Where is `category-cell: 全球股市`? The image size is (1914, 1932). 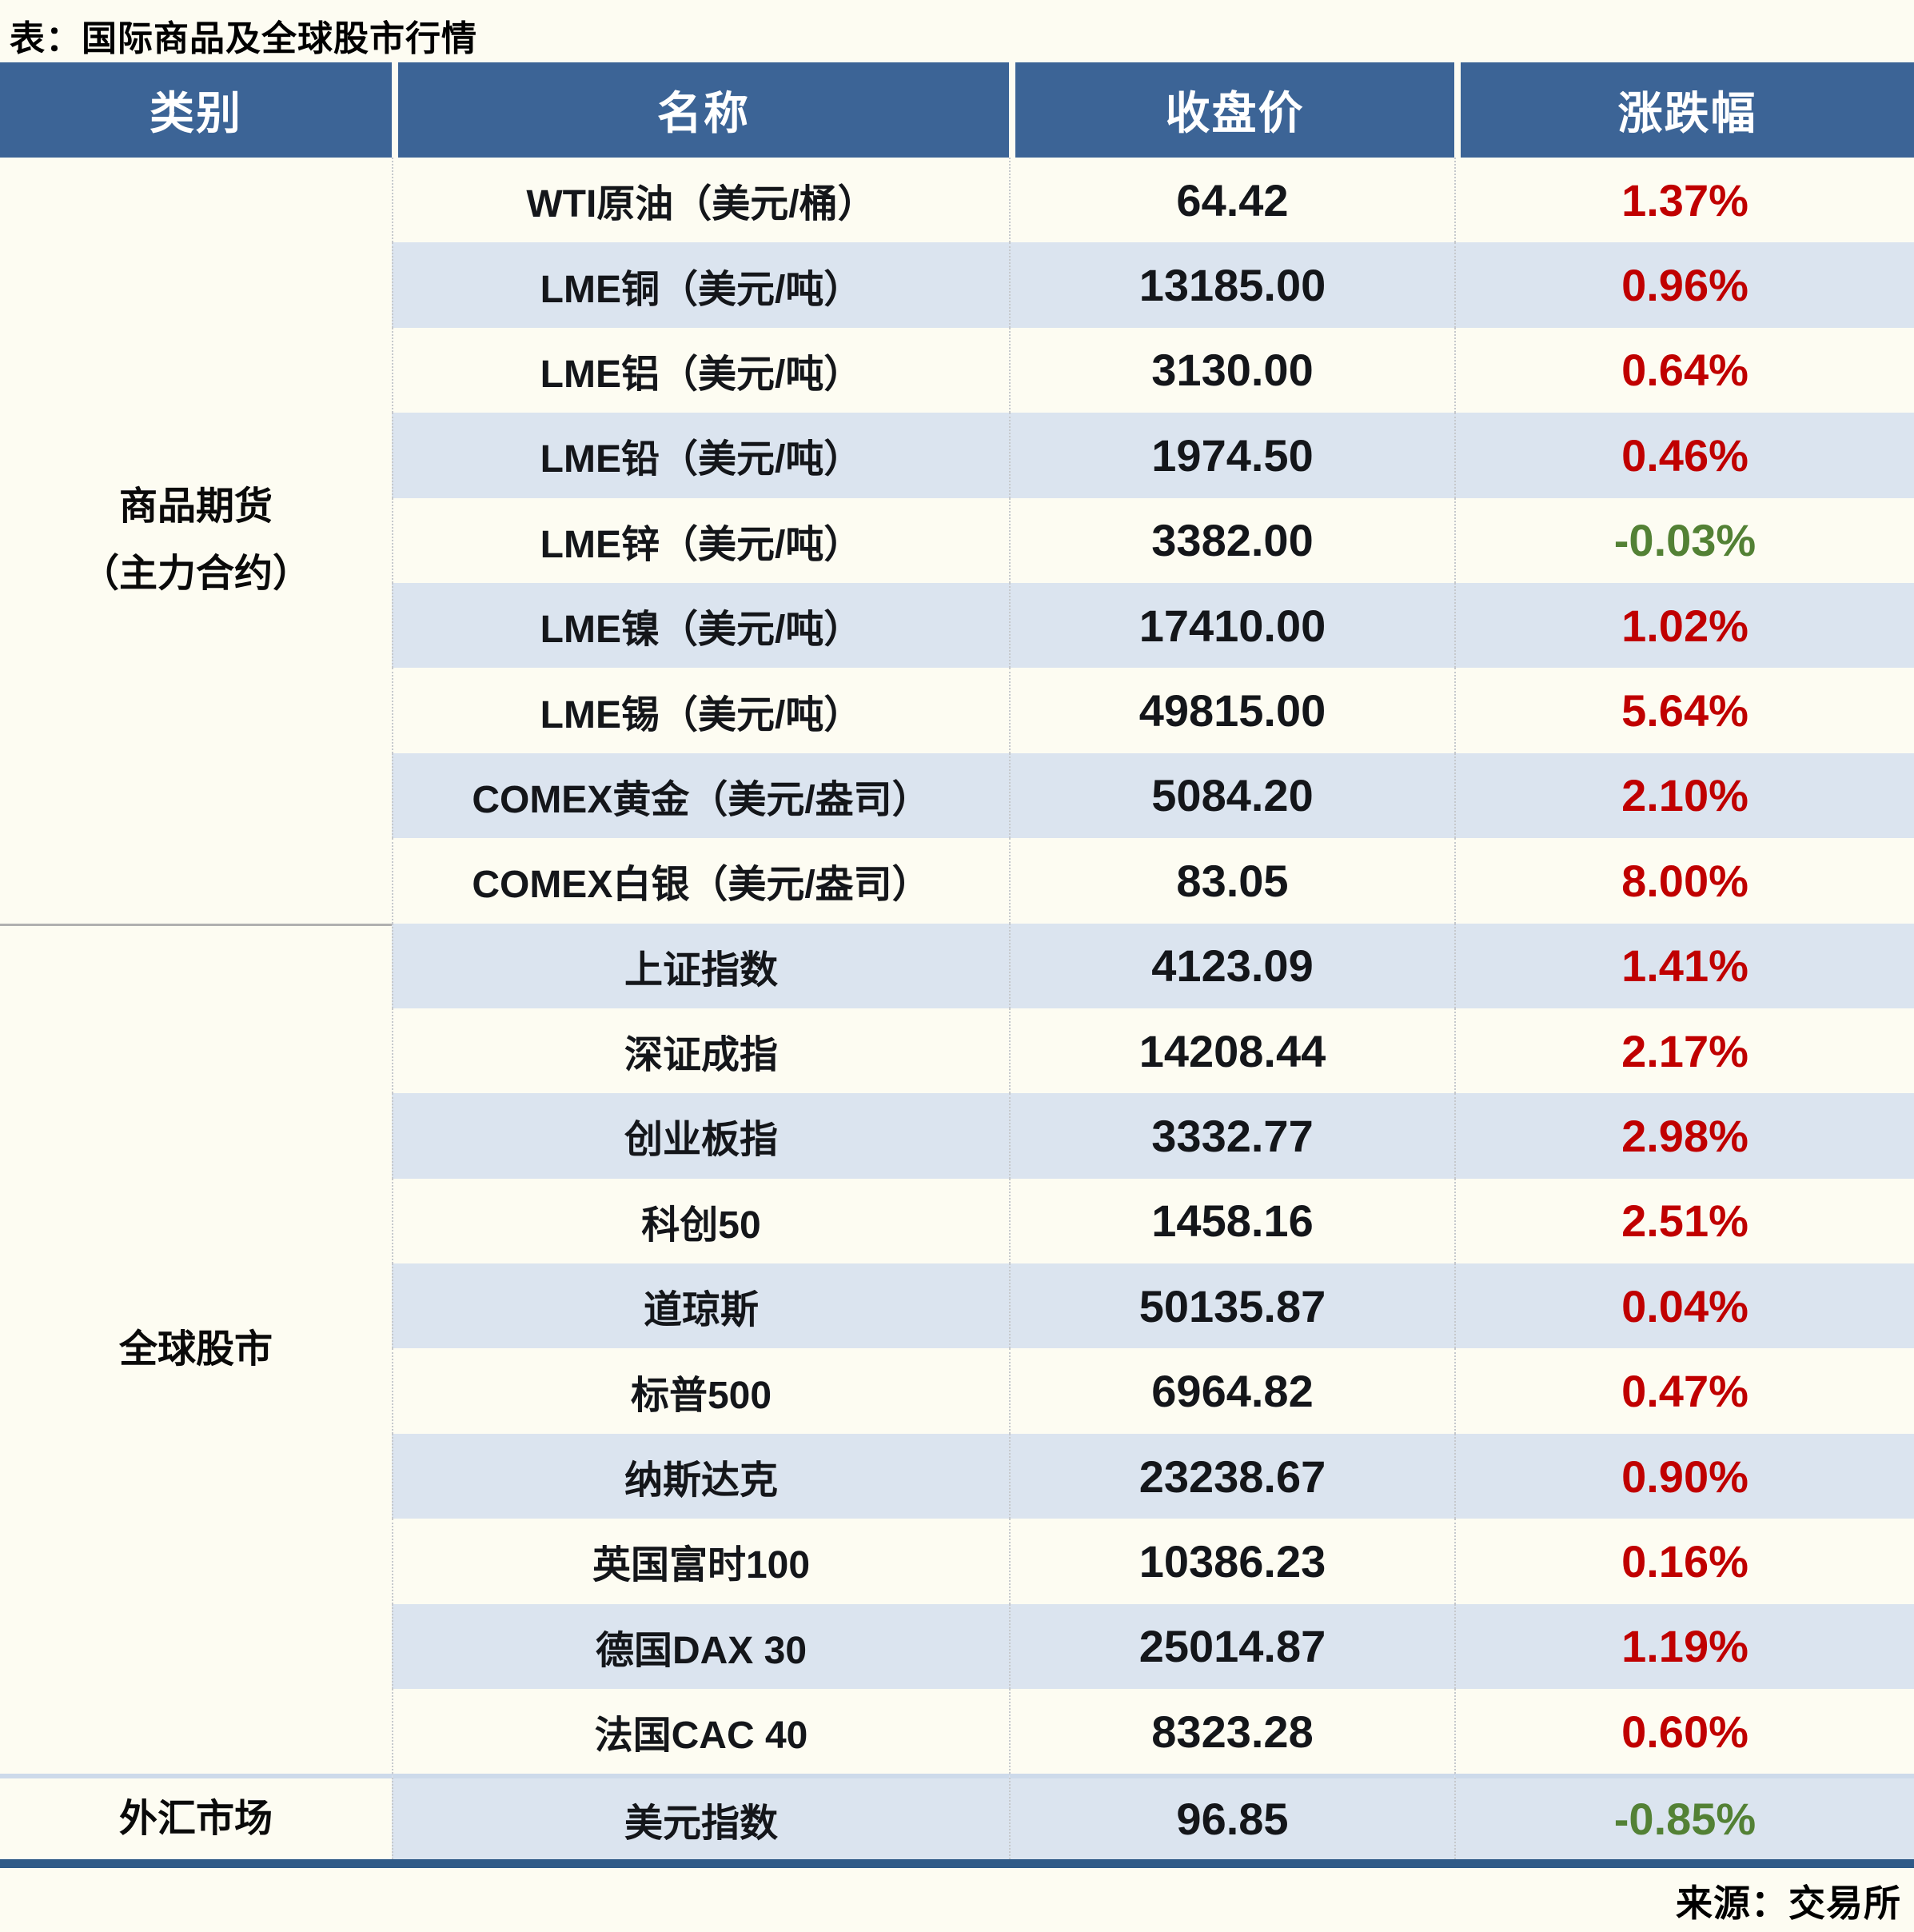 category-cell: 全球股市 is located at coordinates (196, 1349).